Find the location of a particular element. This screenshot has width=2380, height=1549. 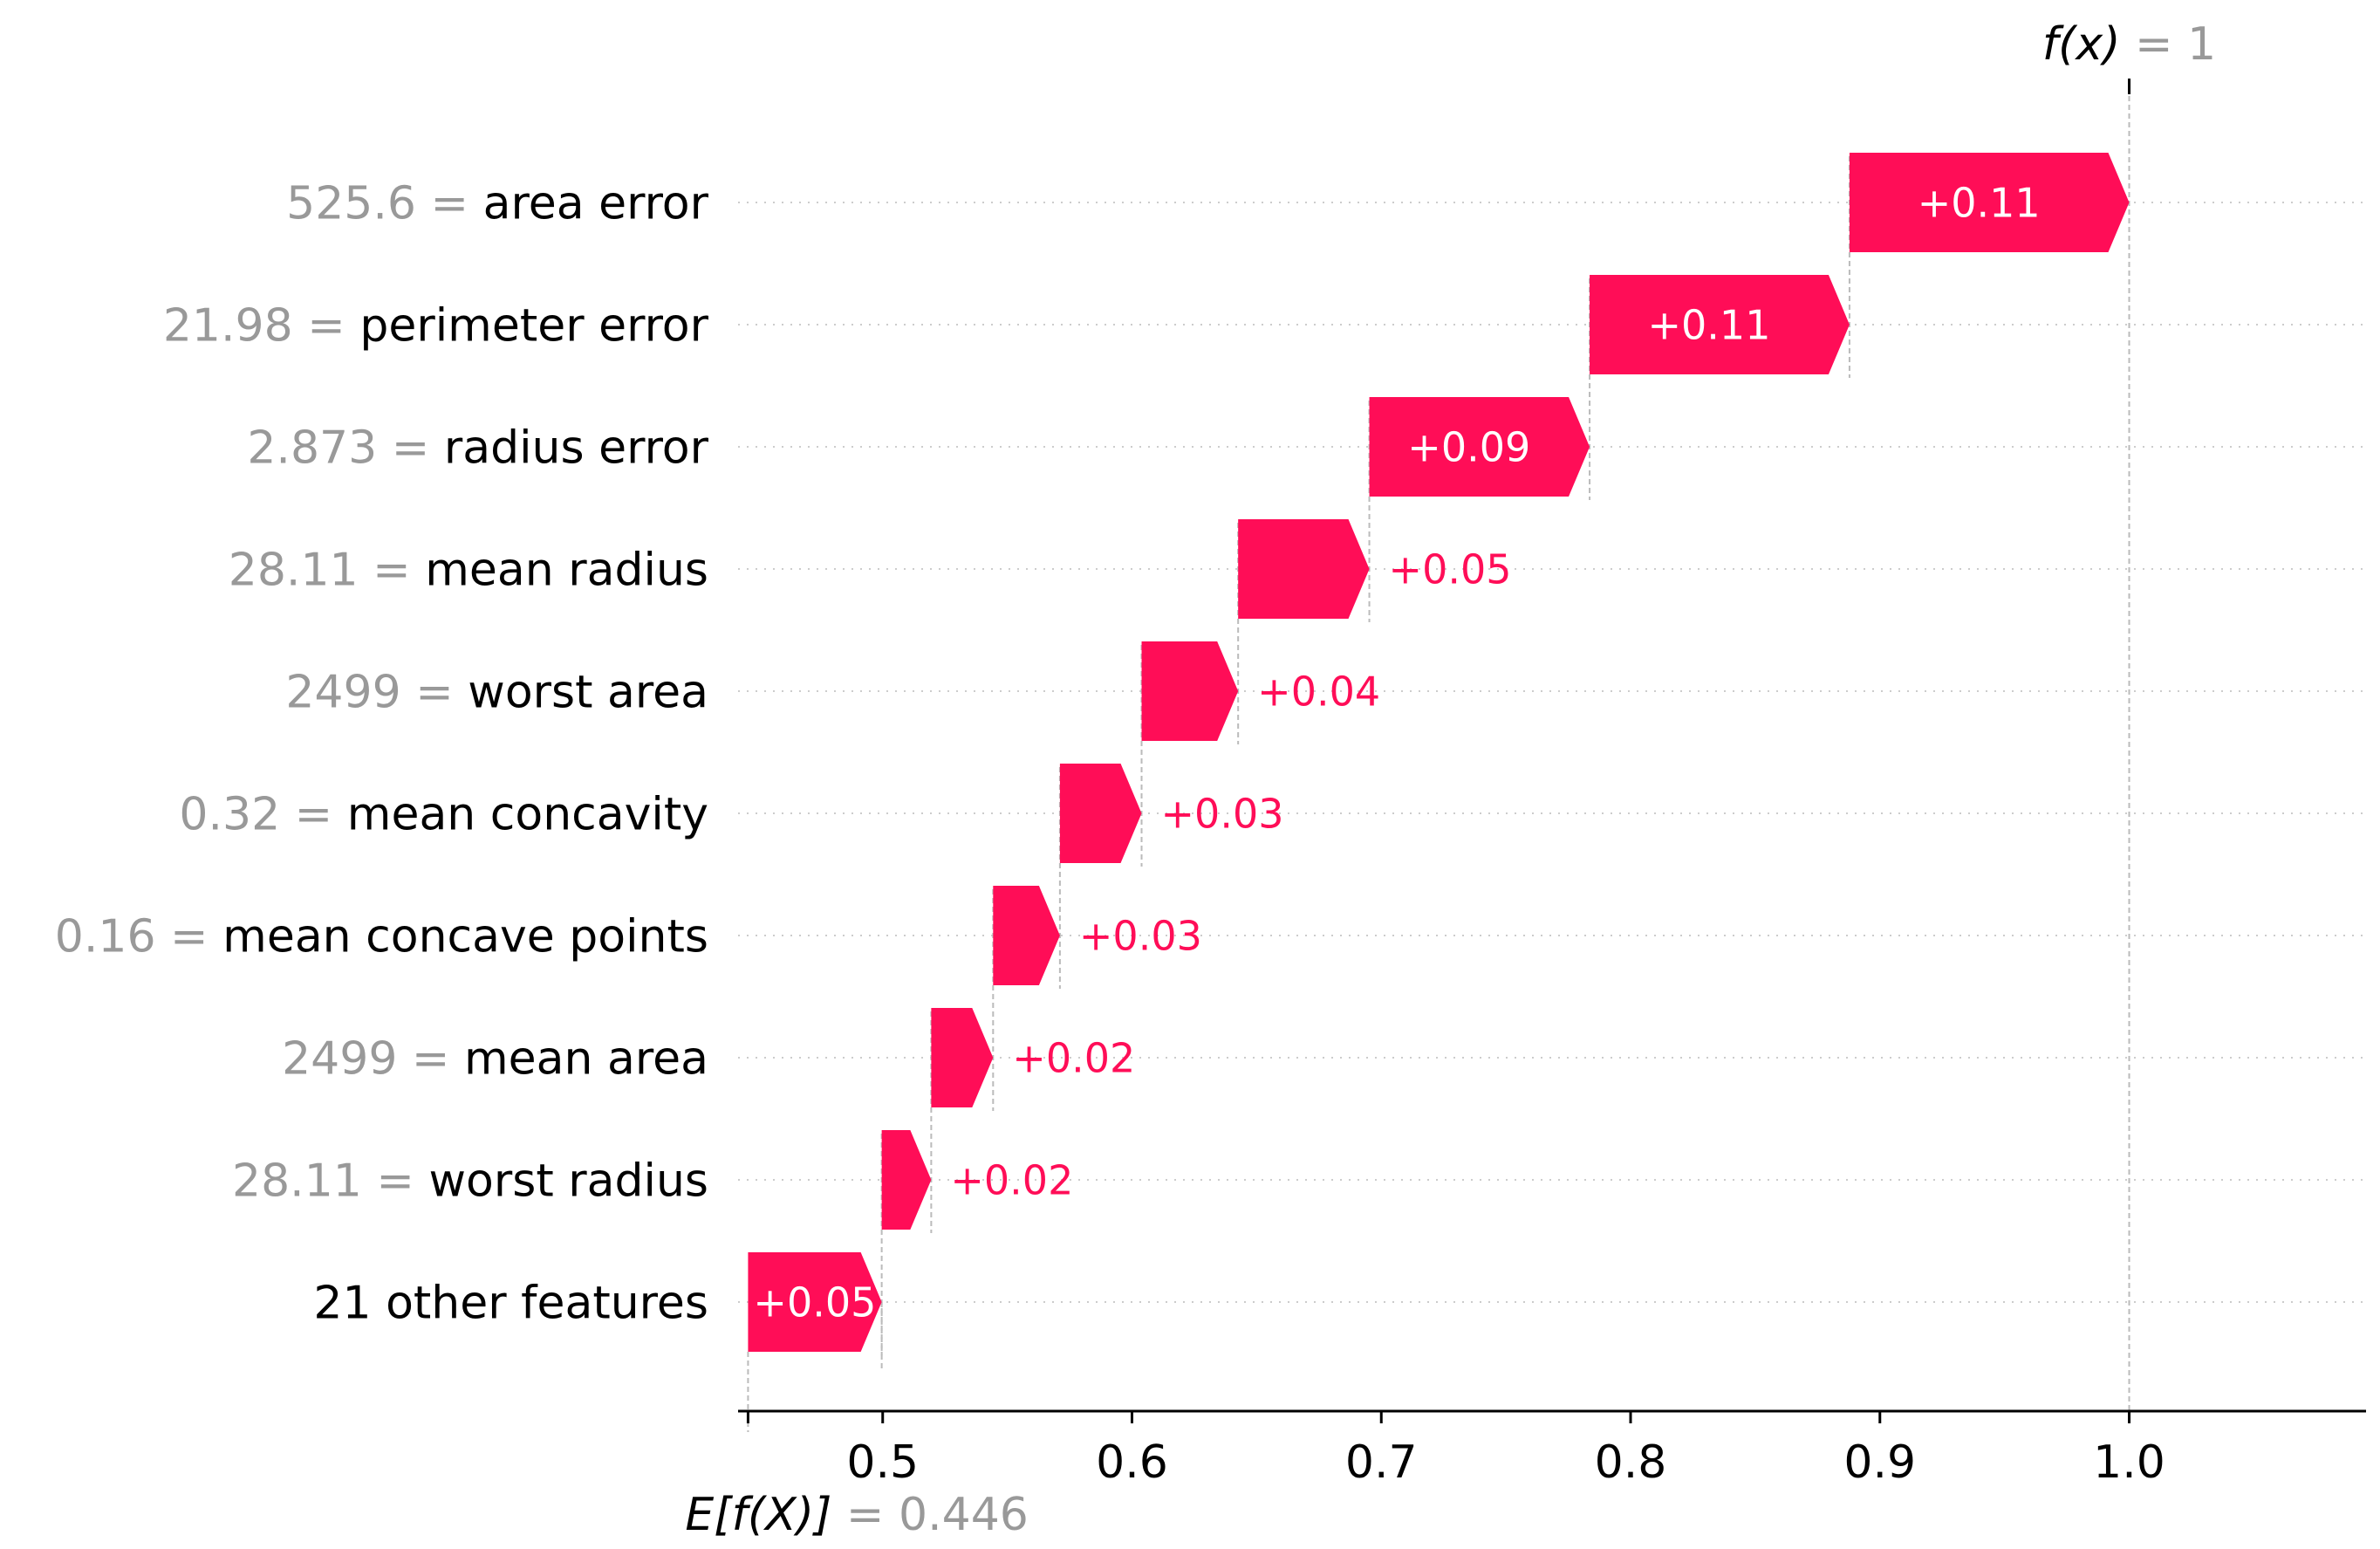

x-tick-label: 0.8 is located at coordinates (1631, 1462).